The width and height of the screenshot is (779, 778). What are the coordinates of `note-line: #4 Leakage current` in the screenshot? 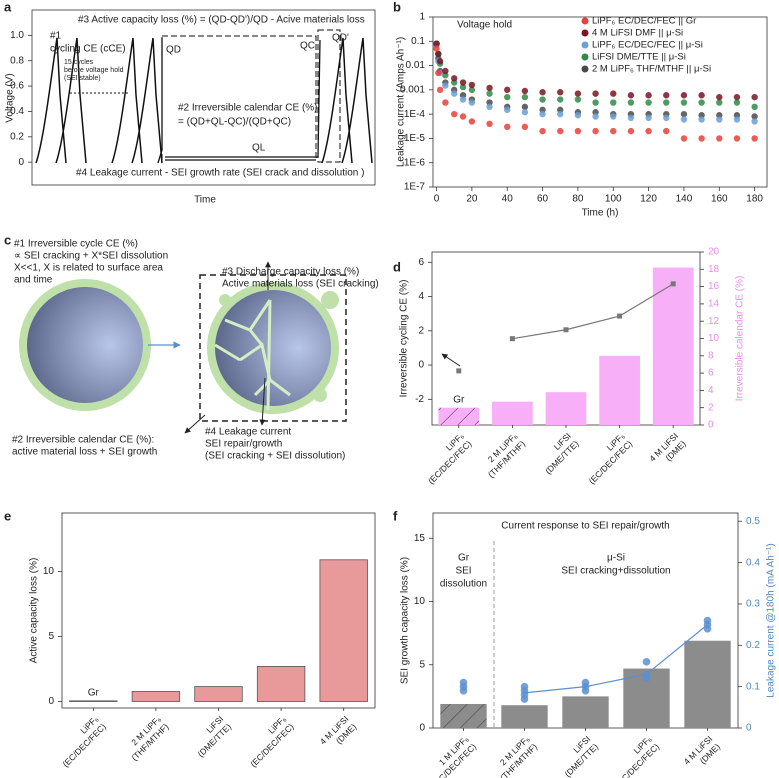 It's located at (248, 432).